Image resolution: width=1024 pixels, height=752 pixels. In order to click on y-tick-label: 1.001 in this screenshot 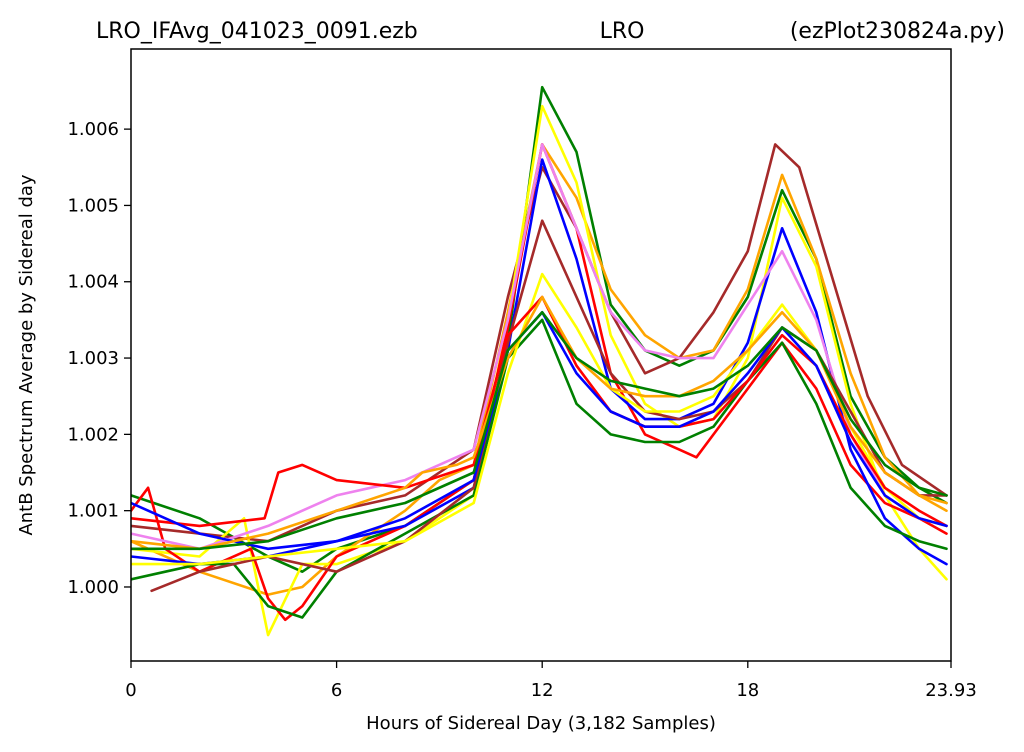, I will do `click(93, 511)`.